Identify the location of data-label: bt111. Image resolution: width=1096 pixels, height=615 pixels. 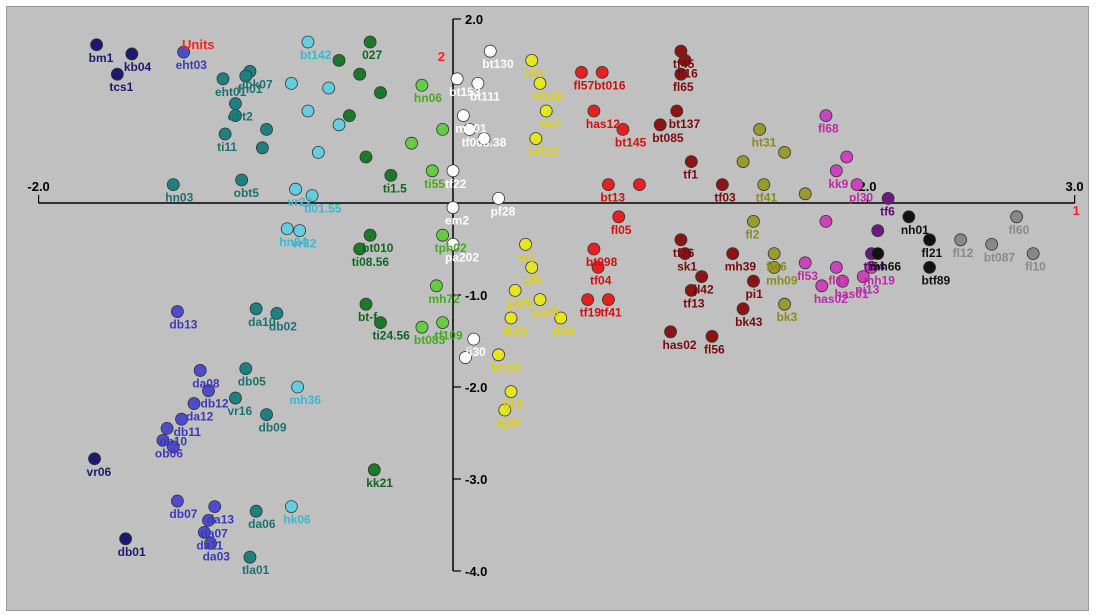
(485, 96).